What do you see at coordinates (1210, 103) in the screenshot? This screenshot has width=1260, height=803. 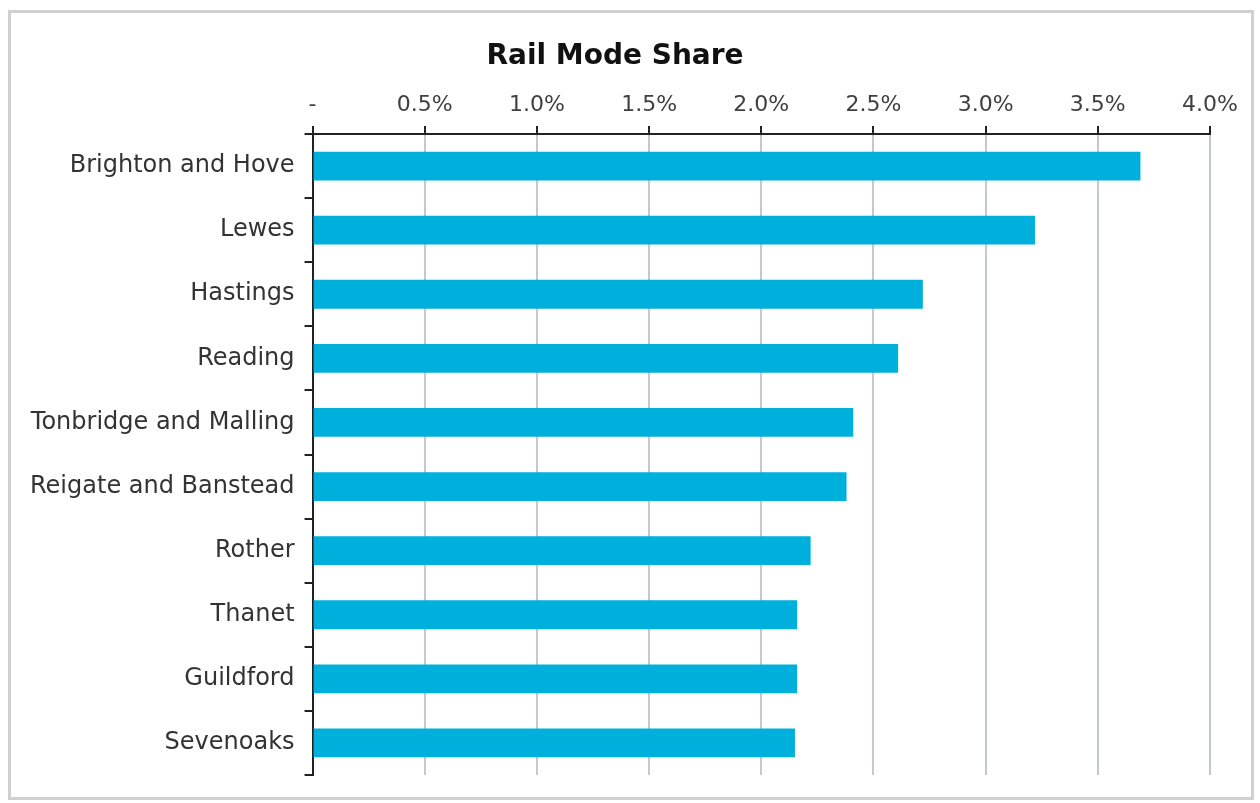 I see `x-tick-label: 4.0%` at bounding box center [1210, 103].